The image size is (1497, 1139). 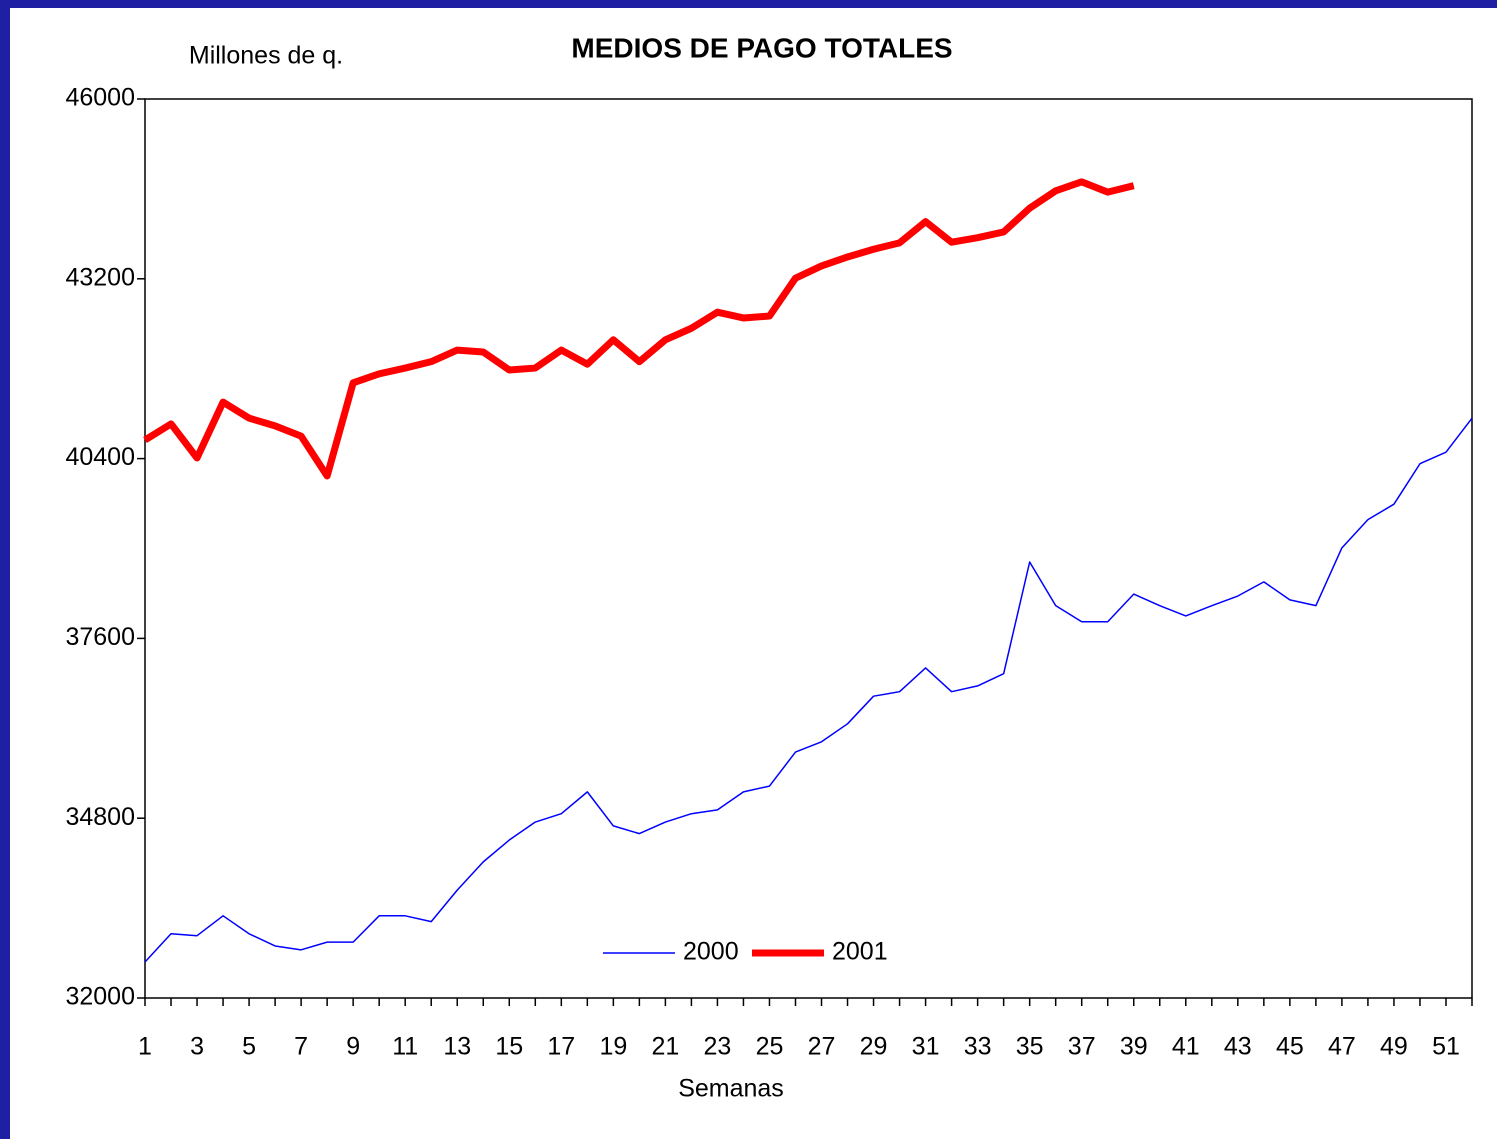 What do you see at coordinates (926, 1047) in the screenshot?
I see `x-tick-label: 31` at bounding box center [926, 1047].